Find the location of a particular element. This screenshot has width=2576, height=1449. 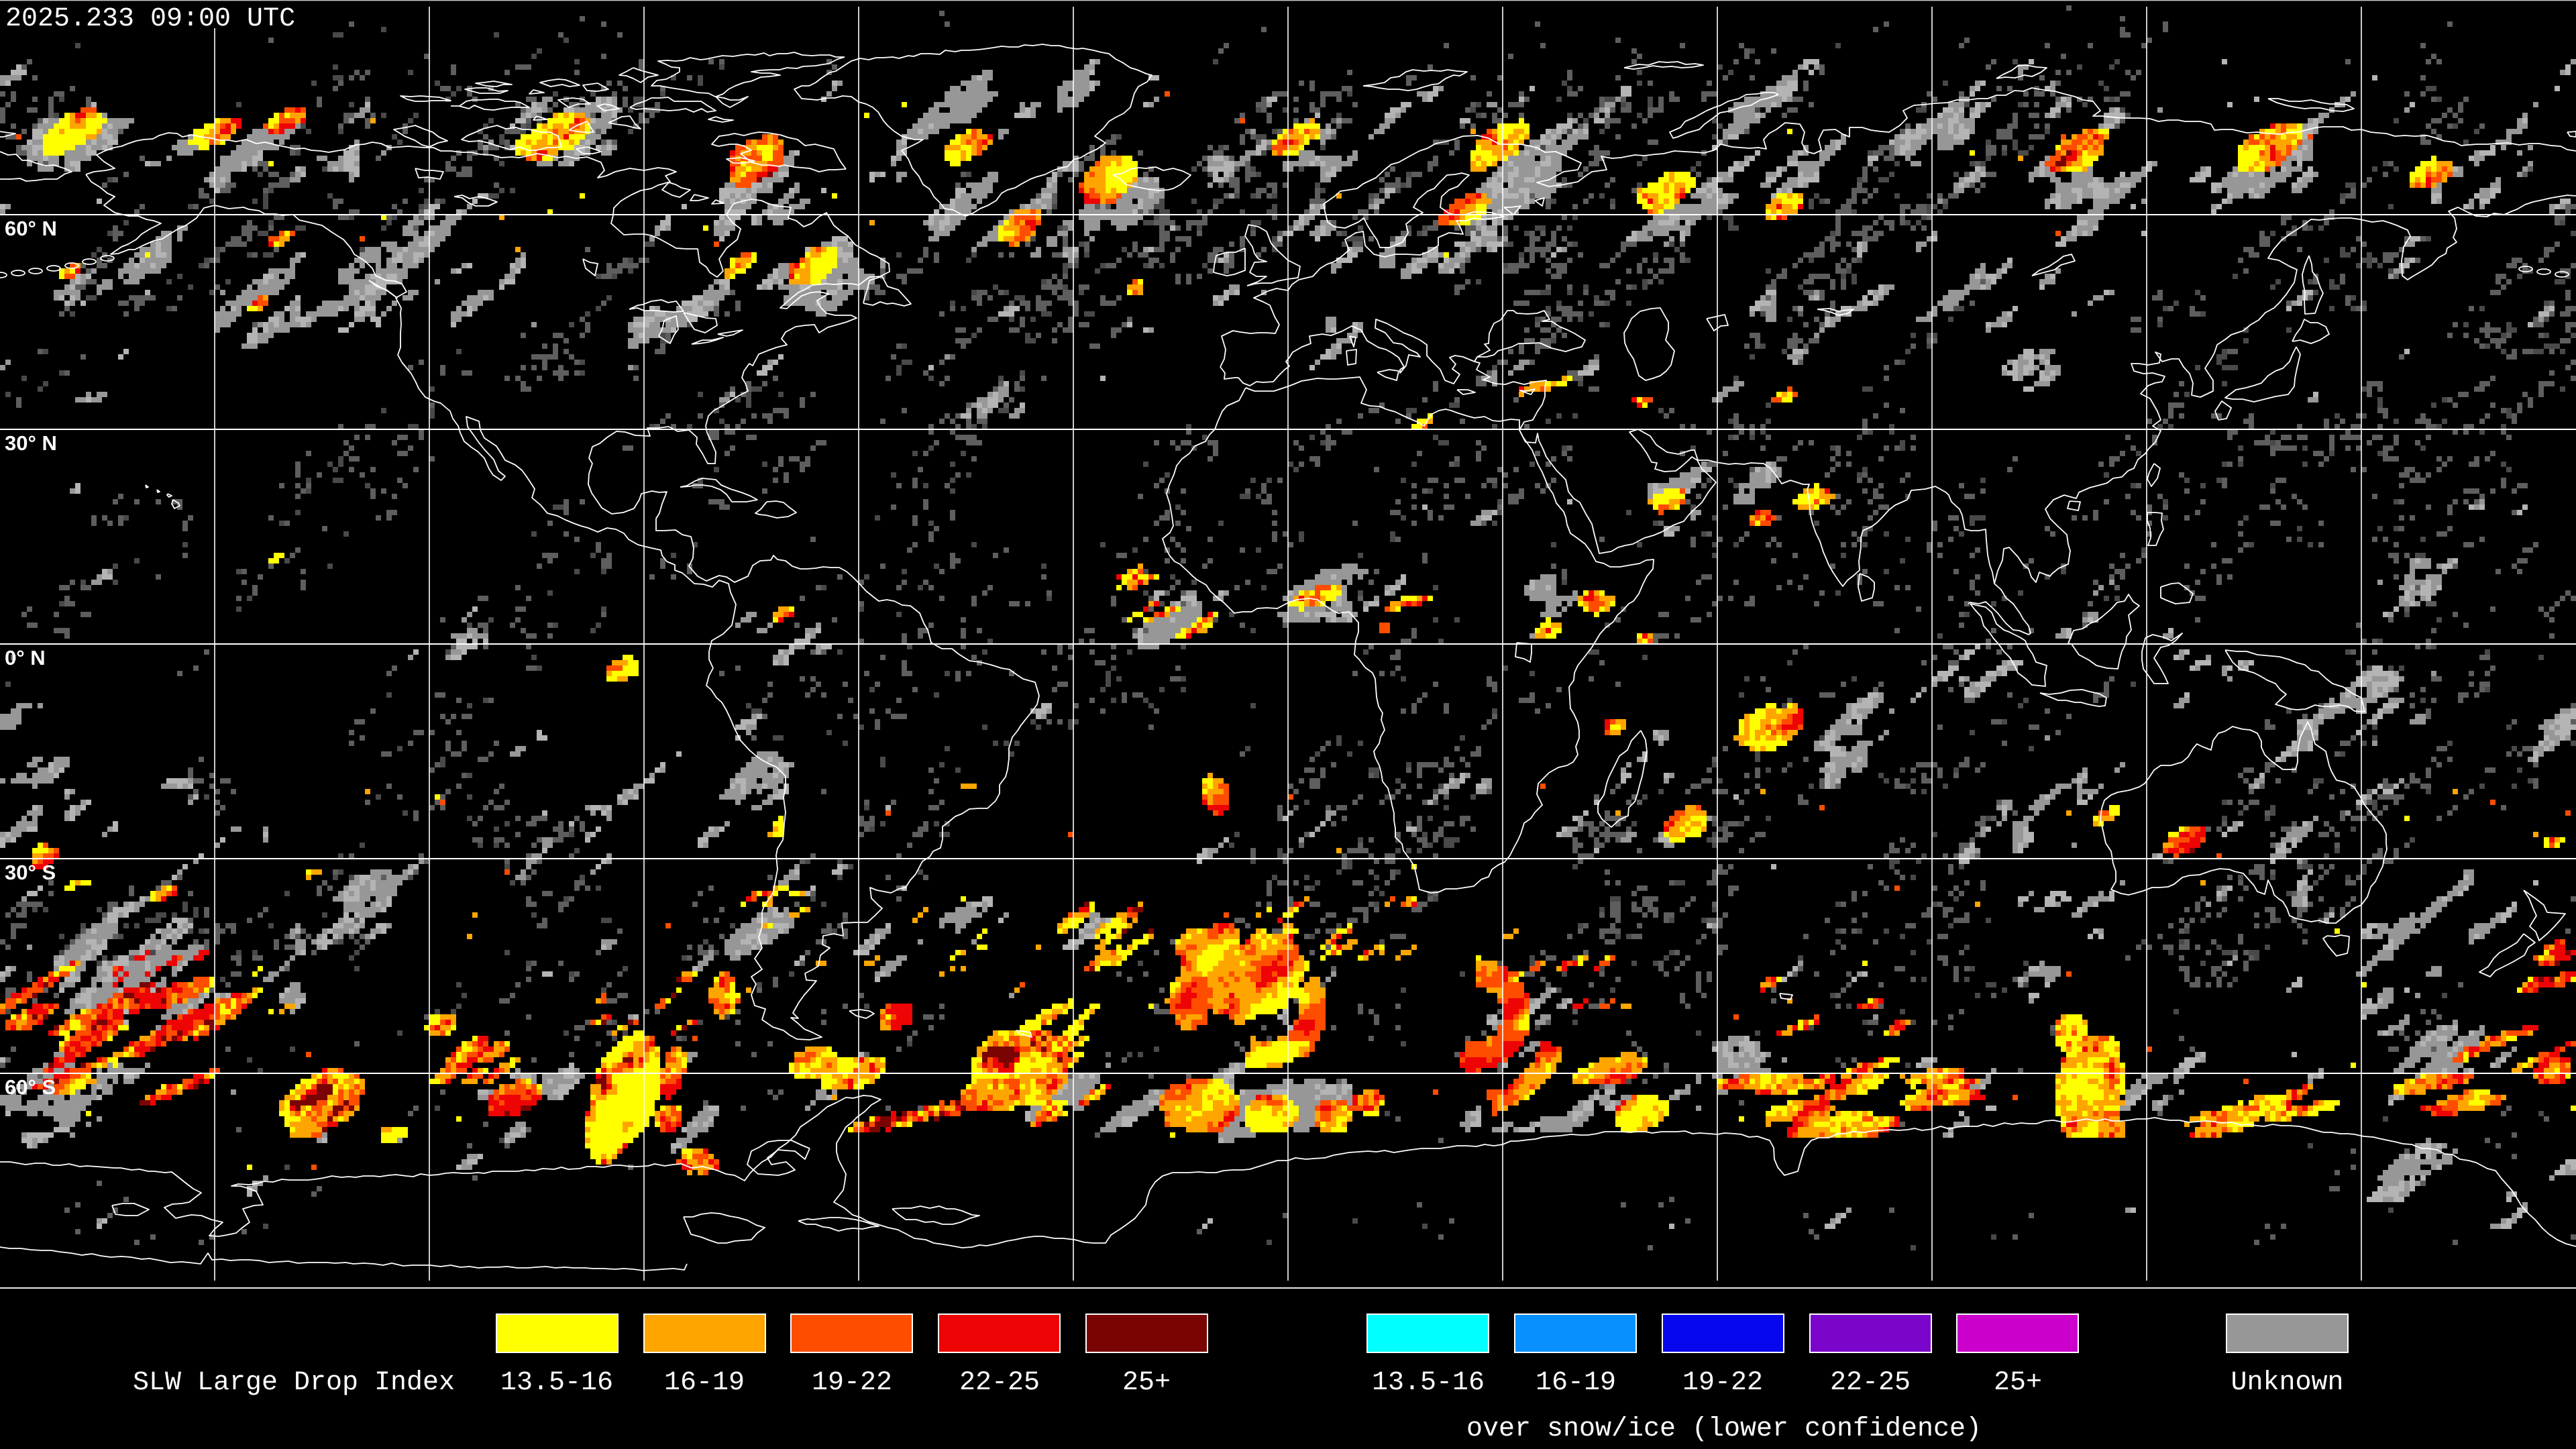

svg-text: Unknown is located at coordinates (2287, 1383).